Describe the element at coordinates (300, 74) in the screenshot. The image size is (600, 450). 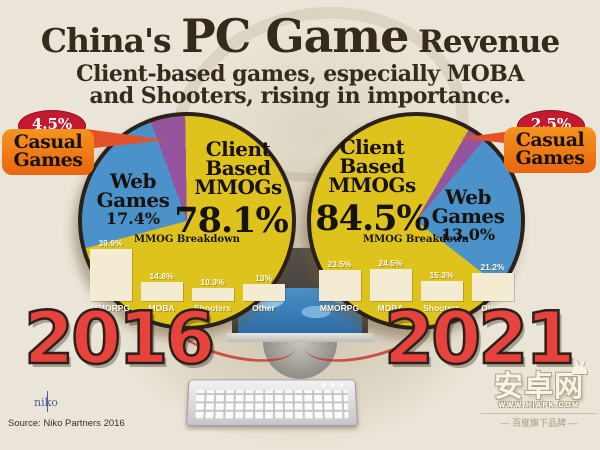
I see `subtitle-line-1: Client-based games, especially MOBA` at that location.